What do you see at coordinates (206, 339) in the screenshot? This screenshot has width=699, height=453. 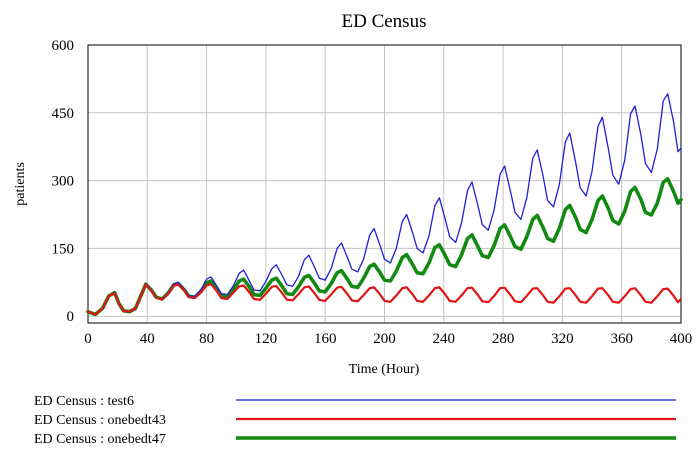 I see `x-tick-label: 80` at bounding box center [206, 339].